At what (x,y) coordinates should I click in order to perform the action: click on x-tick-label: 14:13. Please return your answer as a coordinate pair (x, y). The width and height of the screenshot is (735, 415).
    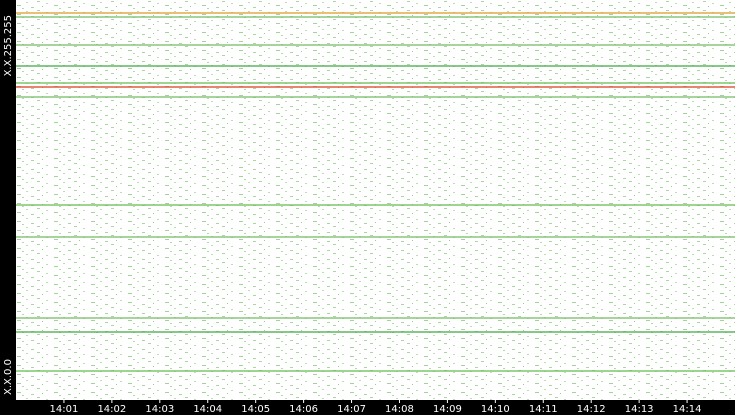
    Looking at the image, I should click on (639, 409).